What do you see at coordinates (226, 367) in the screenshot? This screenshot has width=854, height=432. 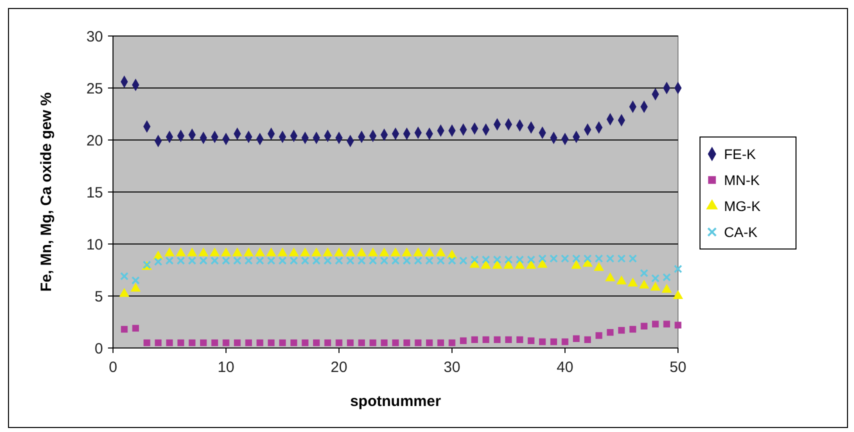 I see `x-tick-label: 10` at bounding box center [226, 367].